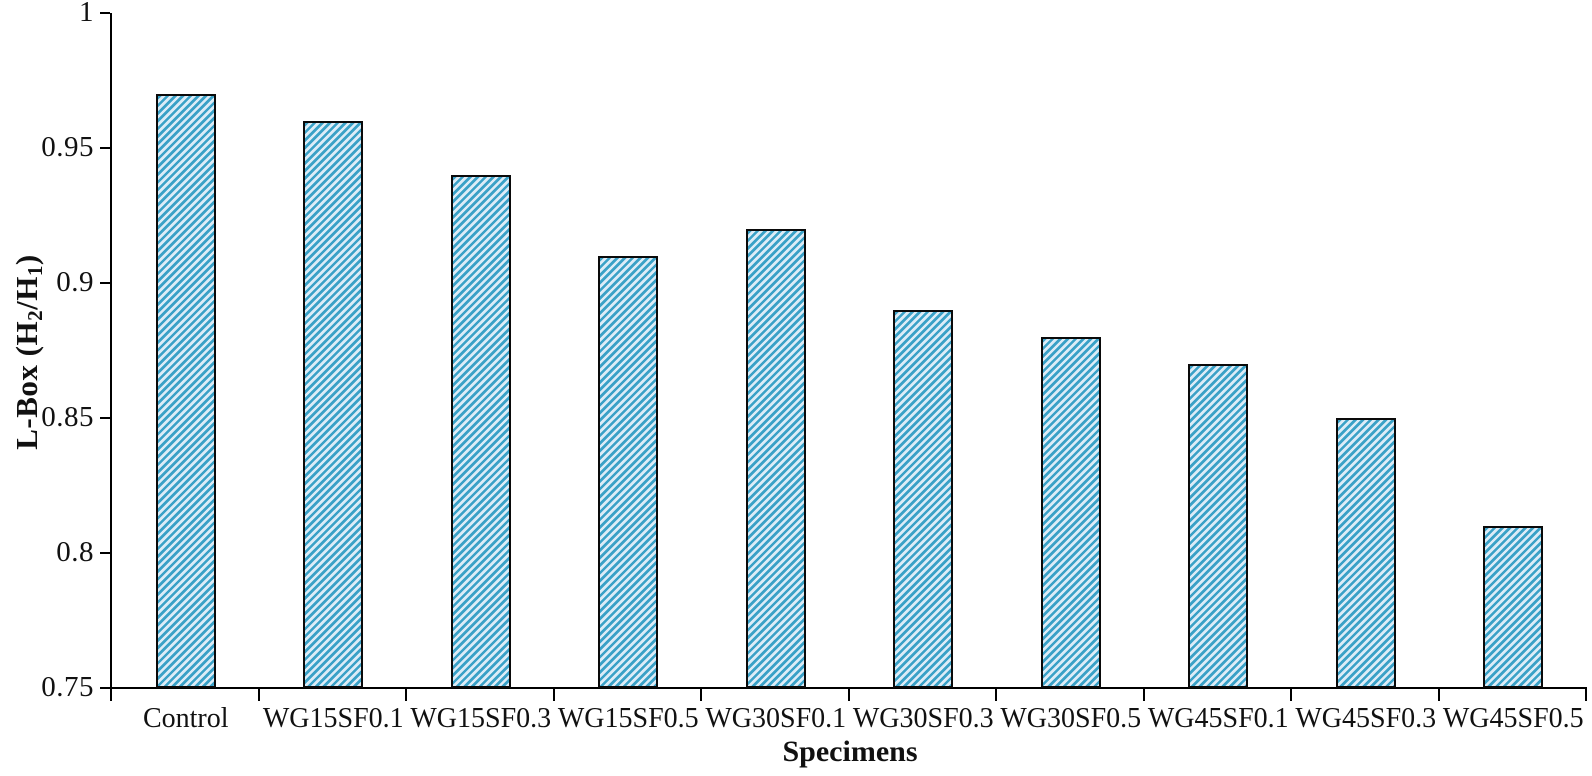 This screenshot has height=776, width=1592. Describe the element at coordinates (1218, 718) in the screenshot. I see `x-category-label: WG45SF0.1` at that location.